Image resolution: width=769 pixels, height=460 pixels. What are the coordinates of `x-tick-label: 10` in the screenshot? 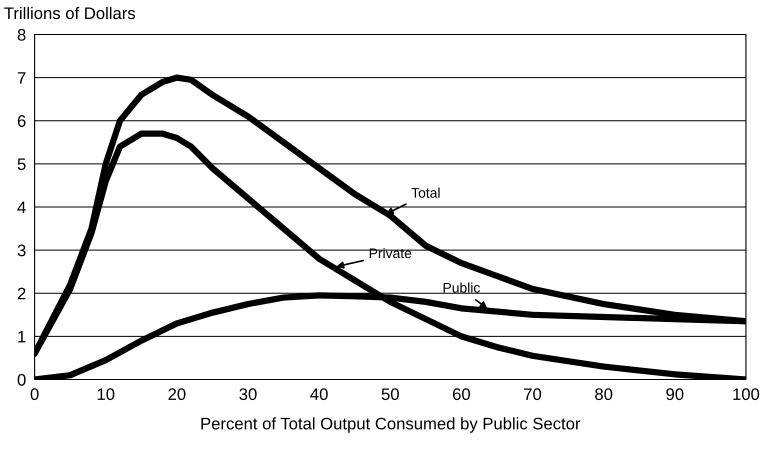 It's located at (106, 394).